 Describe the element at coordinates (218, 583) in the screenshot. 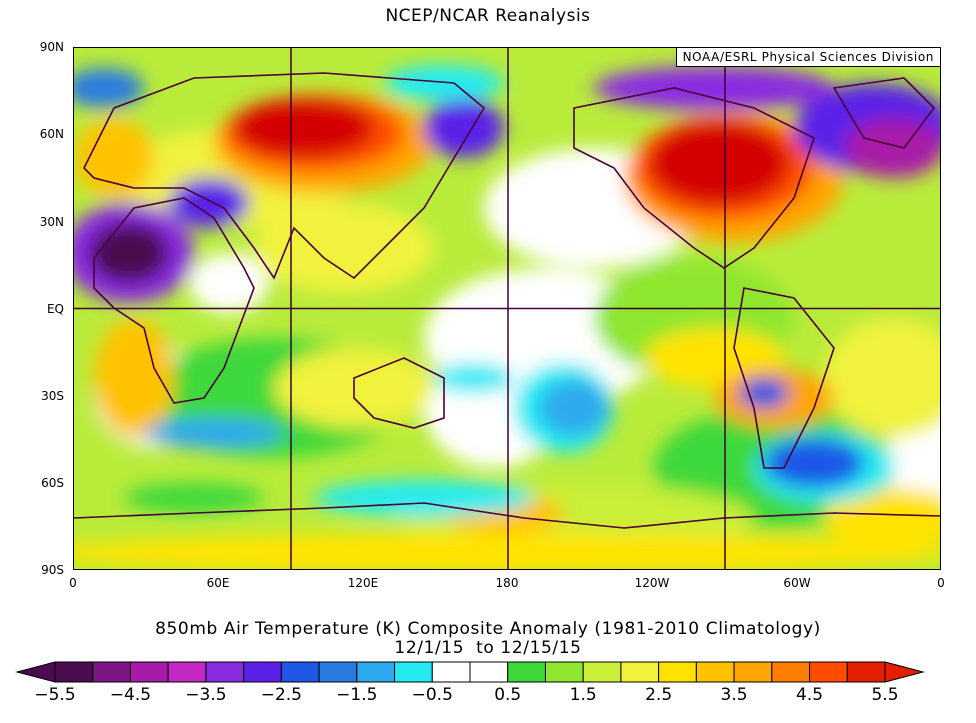

I see `lon-label-60e: 60E` at that location.